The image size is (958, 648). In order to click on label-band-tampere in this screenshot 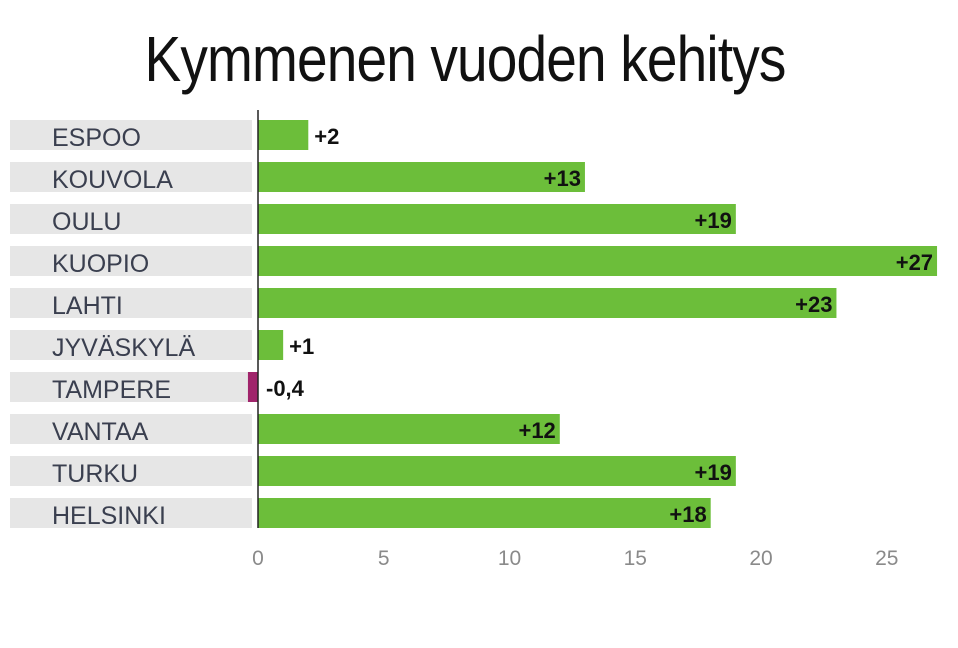, I will do `click(131, 387)`.